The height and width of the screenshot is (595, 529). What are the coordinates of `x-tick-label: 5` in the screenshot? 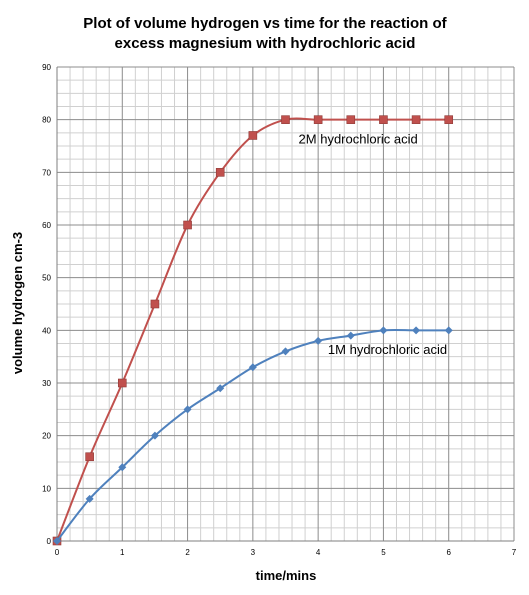 It's located at (383, 552).